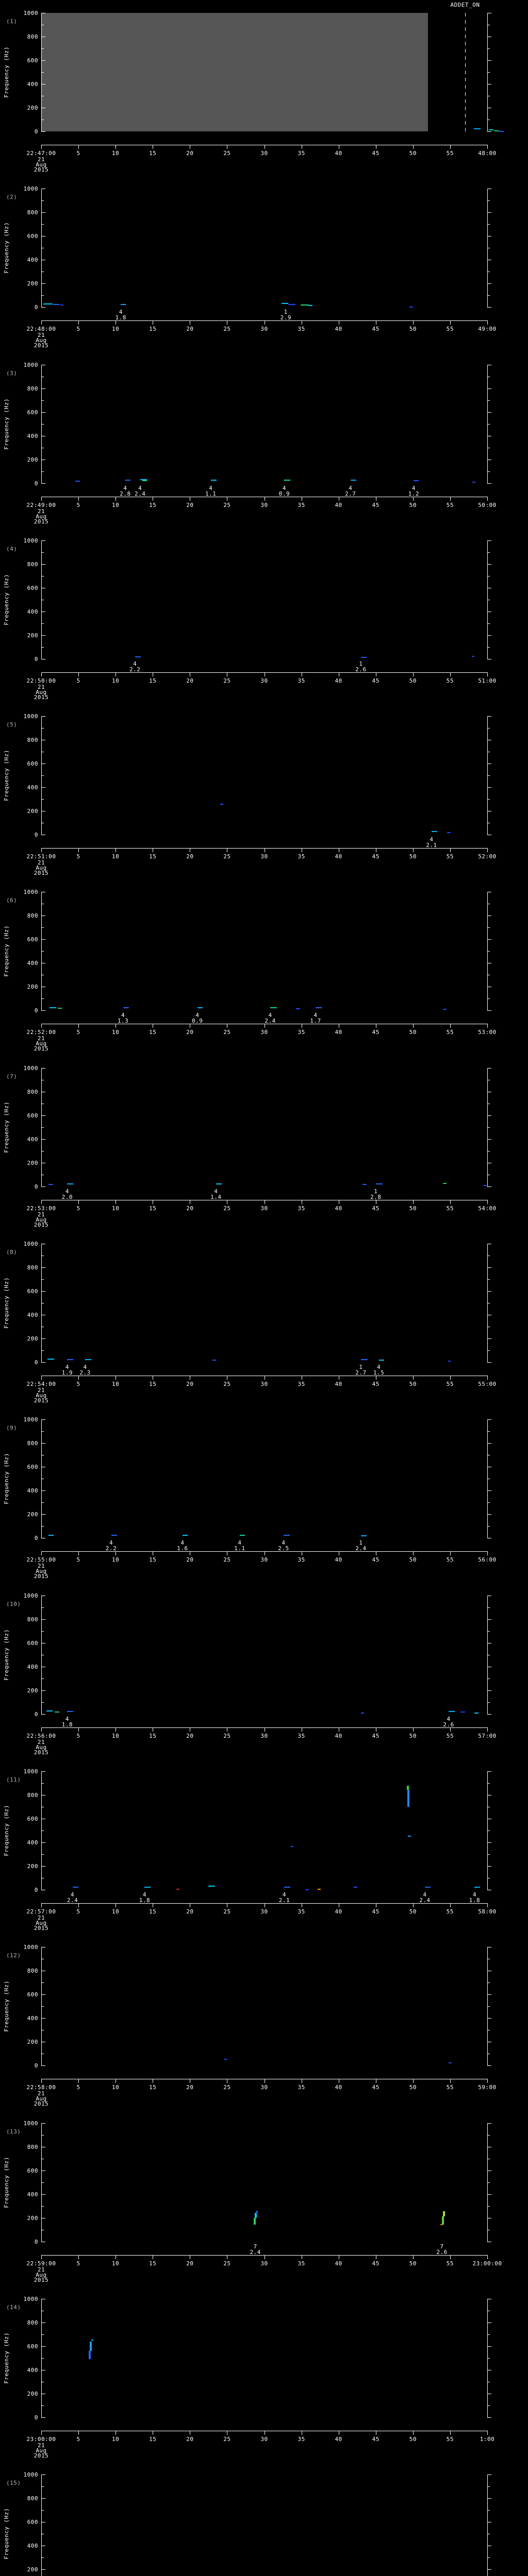  I want to click on time-axis-tick-label: 15, so click(153, 2087).